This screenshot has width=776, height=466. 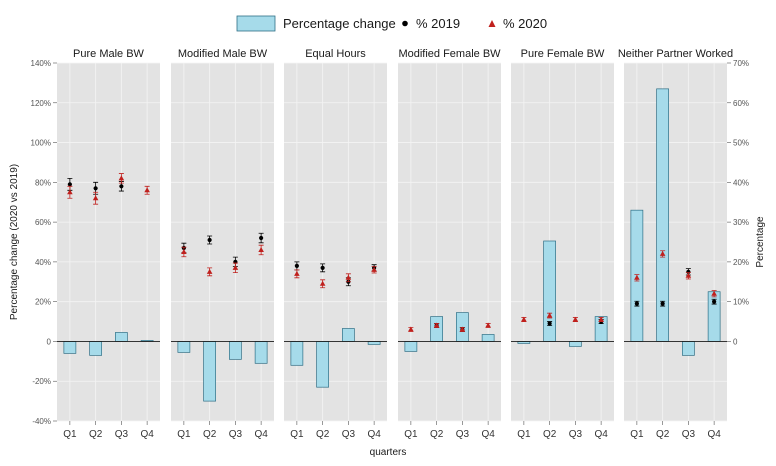 I want to click on left-axis-tick-label: 100%, so click(x=41, y=143).